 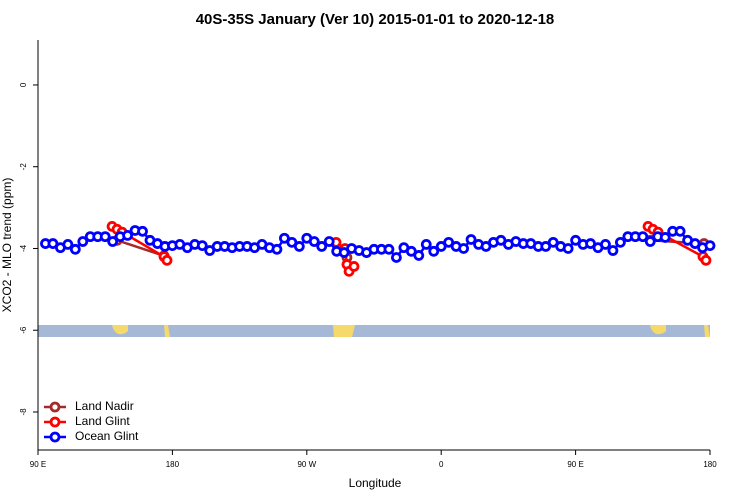 What do you see at coordinates (23, 167) in the screenshot?
I see `y-tick-label: -2` at bounding box center [23, 167].